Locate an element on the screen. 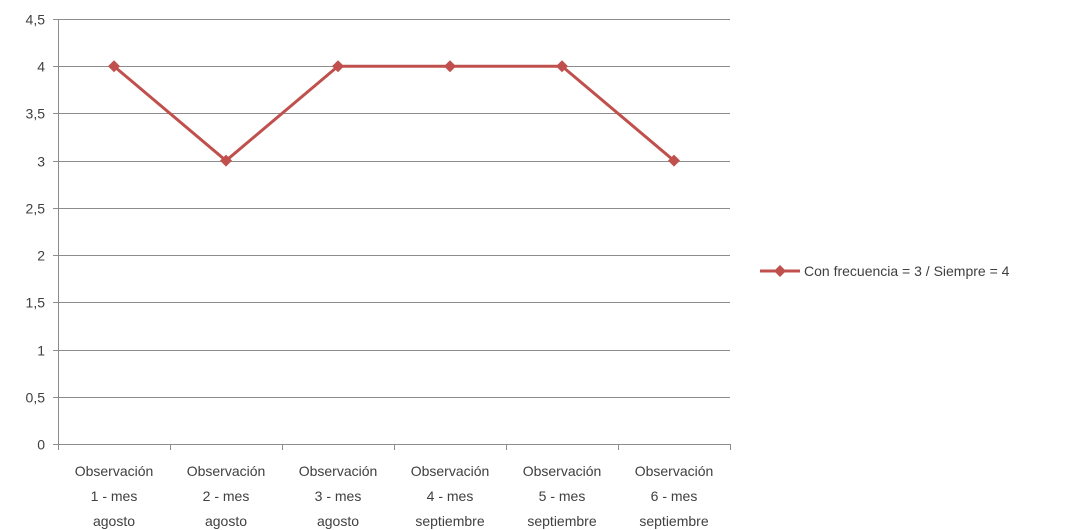 This screenshot has width=1074, height=530. y-tick-label: 0 is located at coordinates (41, 445).